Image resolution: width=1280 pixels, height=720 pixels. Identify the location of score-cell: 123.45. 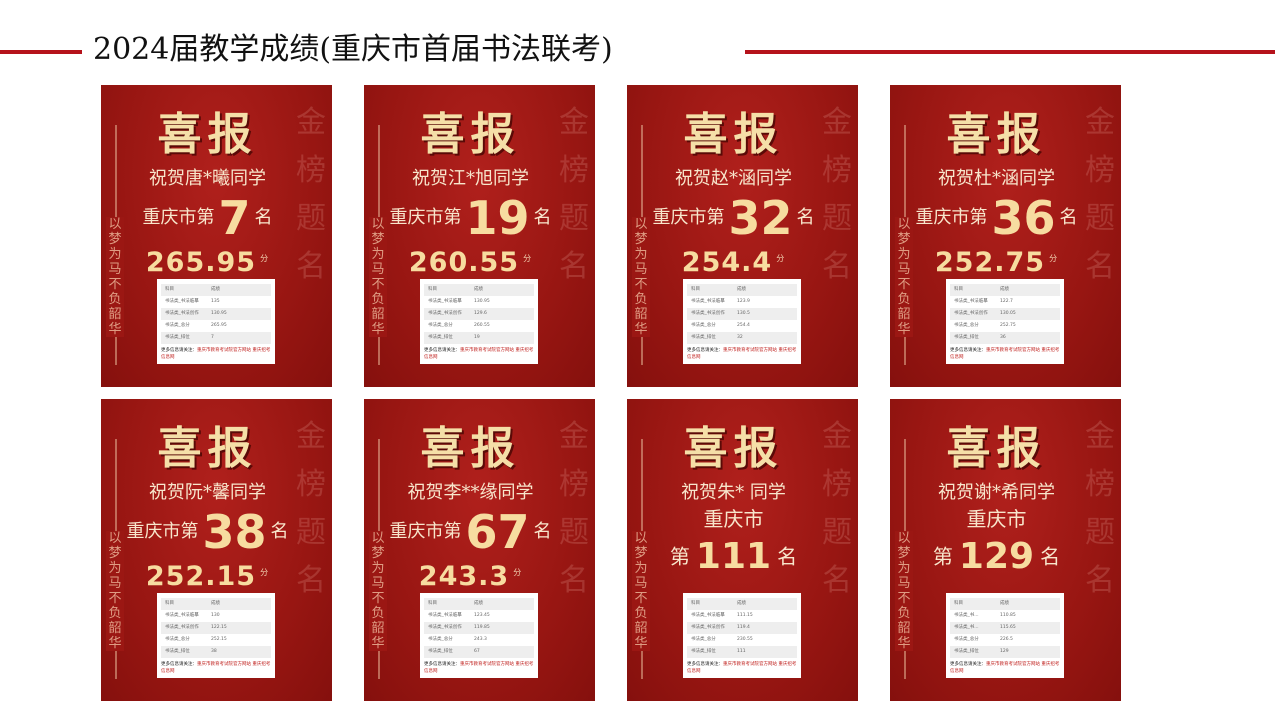
(482, 615).